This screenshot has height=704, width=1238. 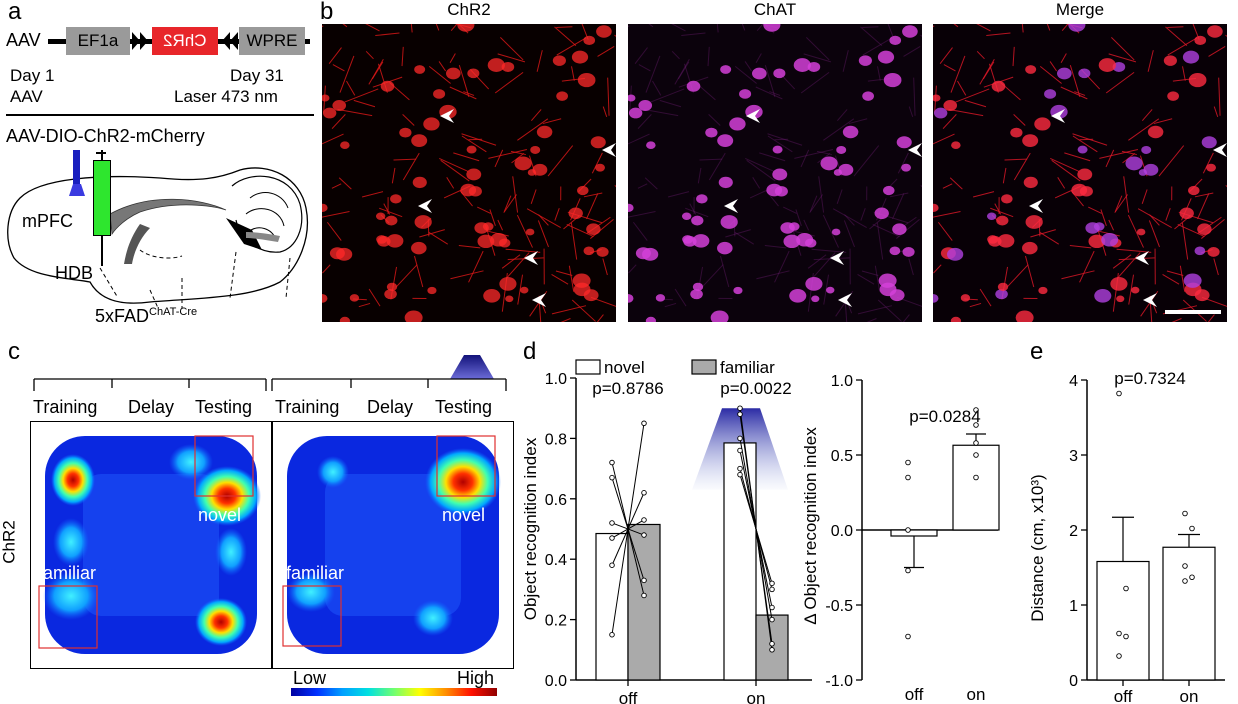 I want to click on colorbar-low-label: Low, so click(x=310, y=678).